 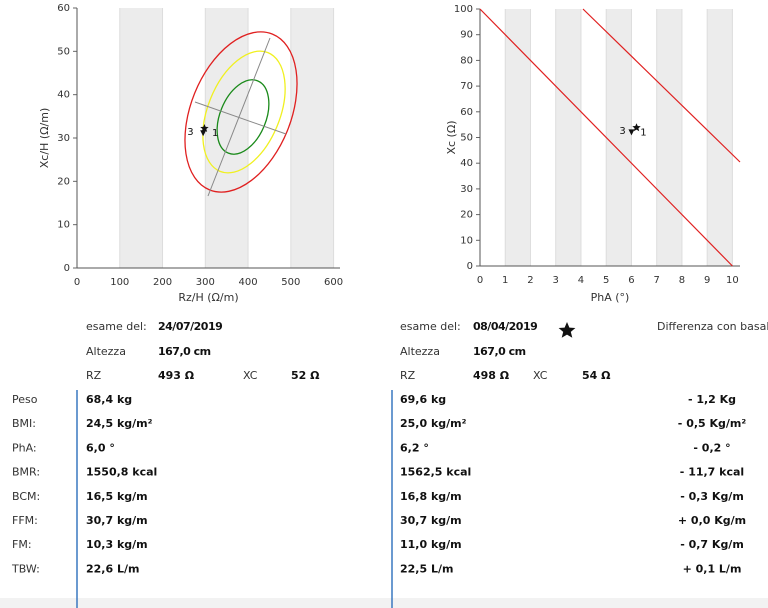 What do you see at coordinates (610, 297) in the screenshot?
I see `x-axis-label: PhA (°)` at bounding box center [610, 297].